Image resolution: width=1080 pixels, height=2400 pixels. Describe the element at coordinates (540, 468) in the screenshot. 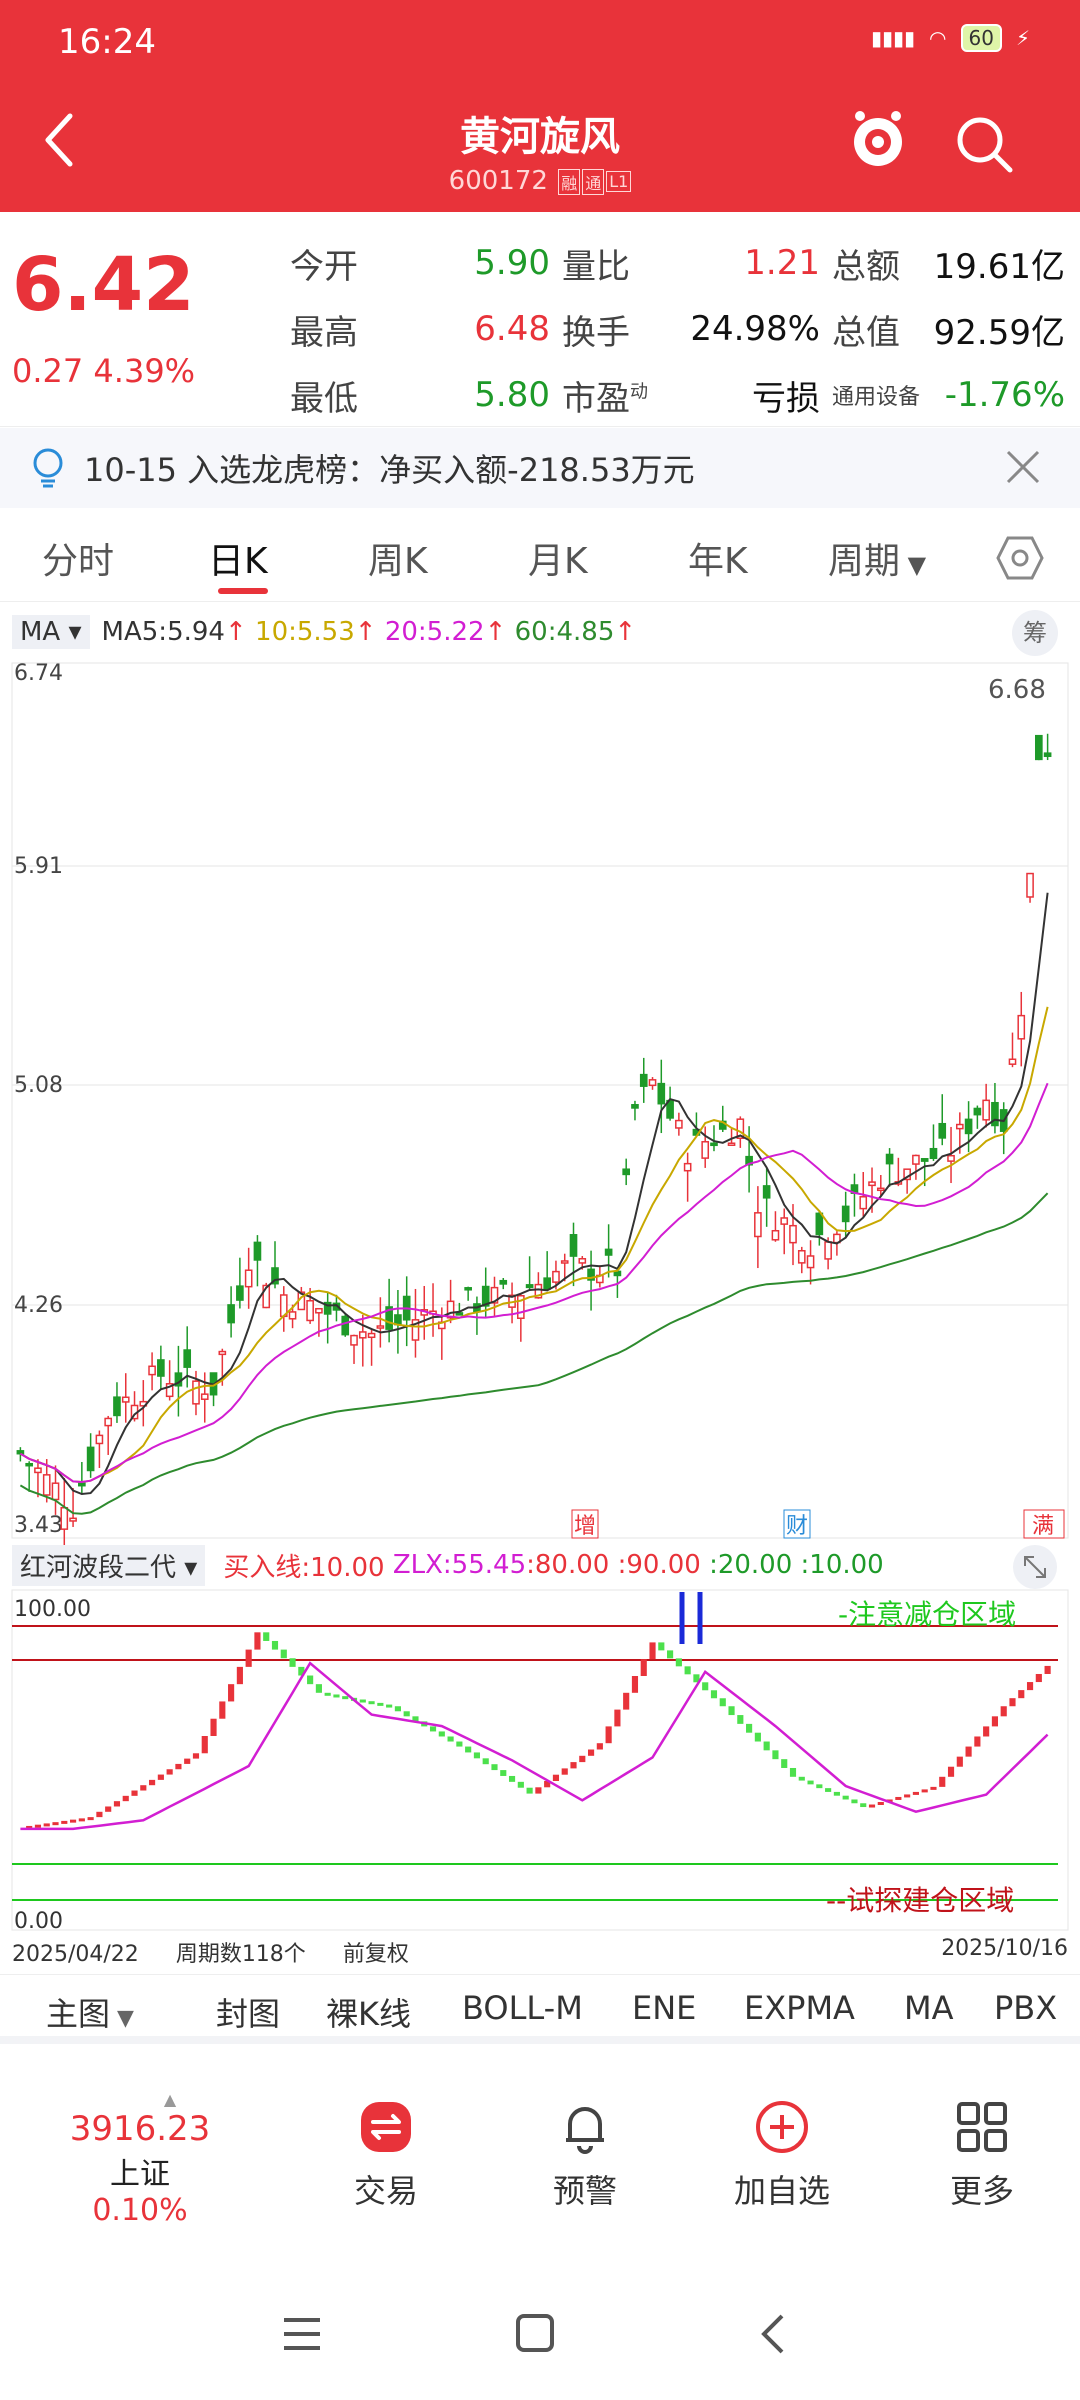

I see `notice-banner: 10-15 入选龙虎榜：净买入额-218.53万元` at that location.